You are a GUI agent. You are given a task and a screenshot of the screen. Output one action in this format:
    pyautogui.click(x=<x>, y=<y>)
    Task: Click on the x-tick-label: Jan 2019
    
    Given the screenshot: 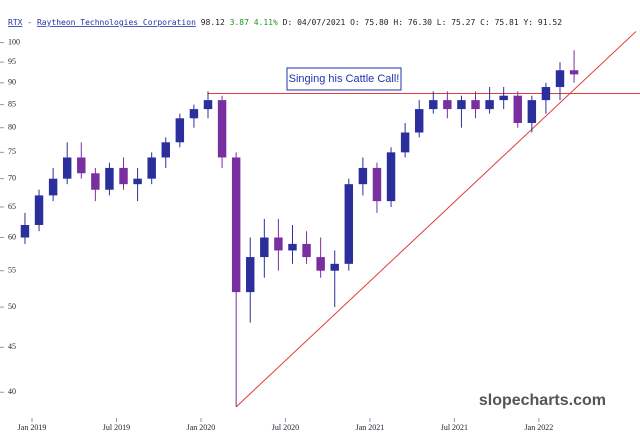 What is the action you would take?
    pyautogui.click(x=32, y=427)
    